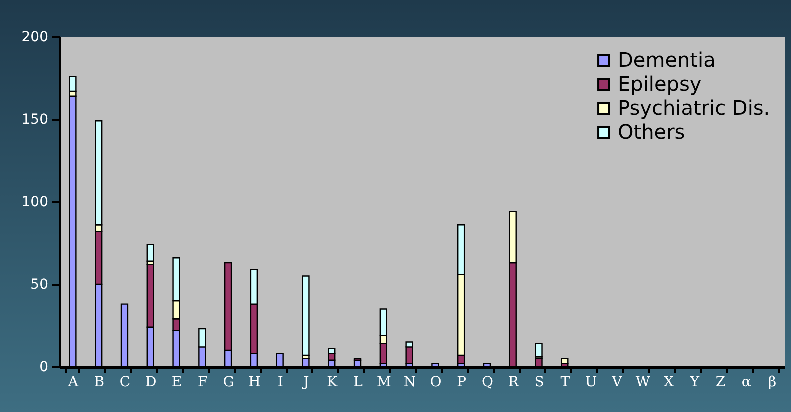  What do you see at coordinates (591, 382) in the screenshot?
I see `x-tick-label: U` at bounding box center [591, 382].